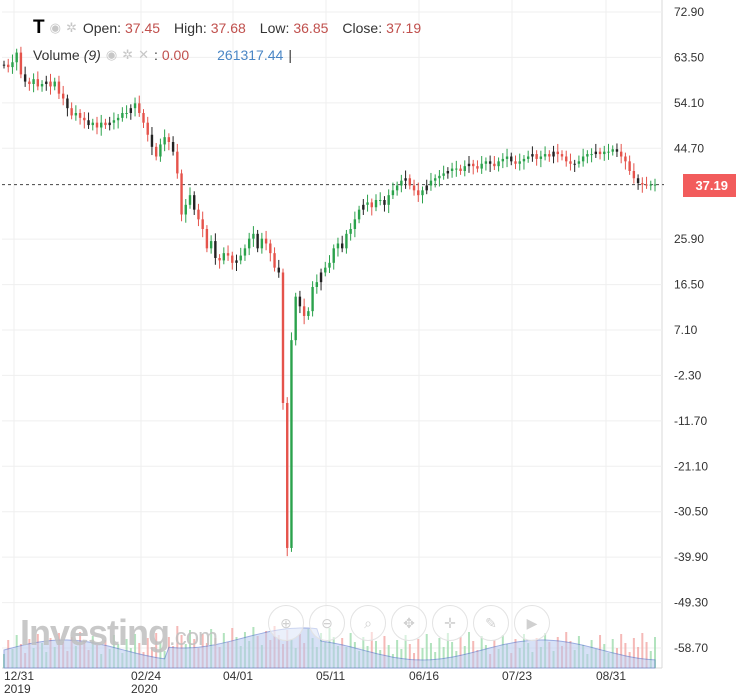  I want to click on play-icon: ▶, so click(532, 623).